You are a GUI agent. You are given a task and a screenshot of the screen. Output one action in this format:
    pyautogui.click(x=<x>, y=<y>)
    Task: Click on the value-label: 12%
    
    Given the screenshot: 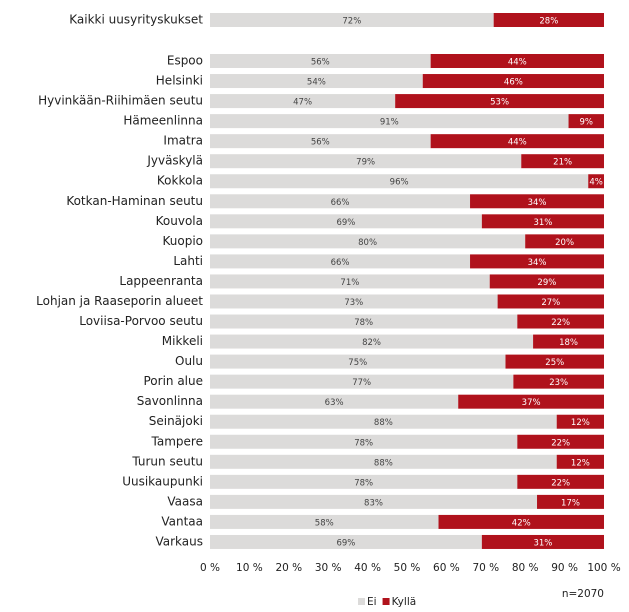 What is the action you would take?
    pyautogui.click(x=580, y=463)
    